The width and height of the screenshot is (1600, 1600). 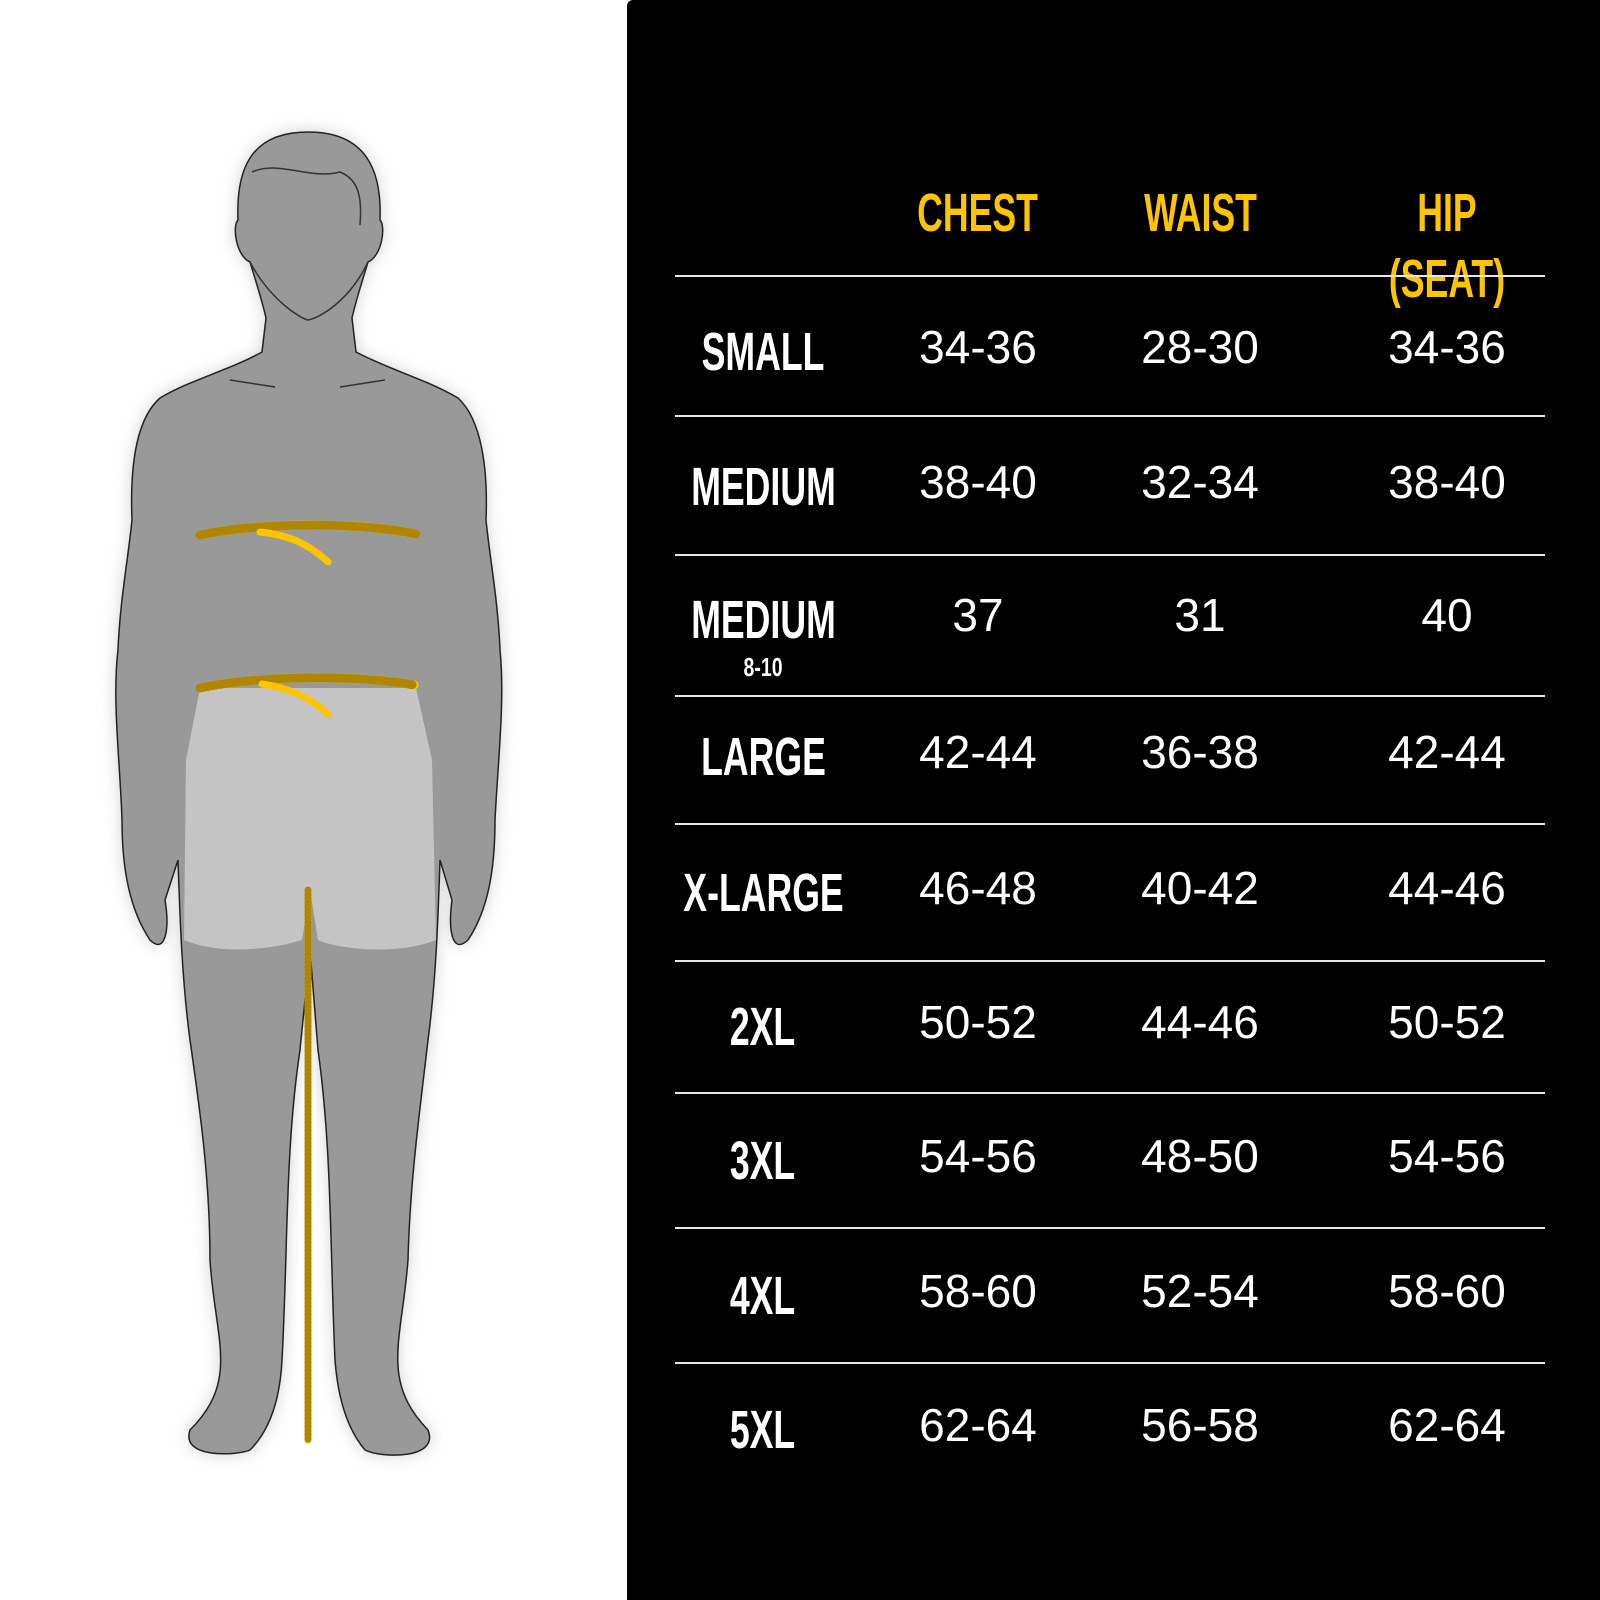 I want to click on size-label: 3XL, so click(x=763, y=1161).